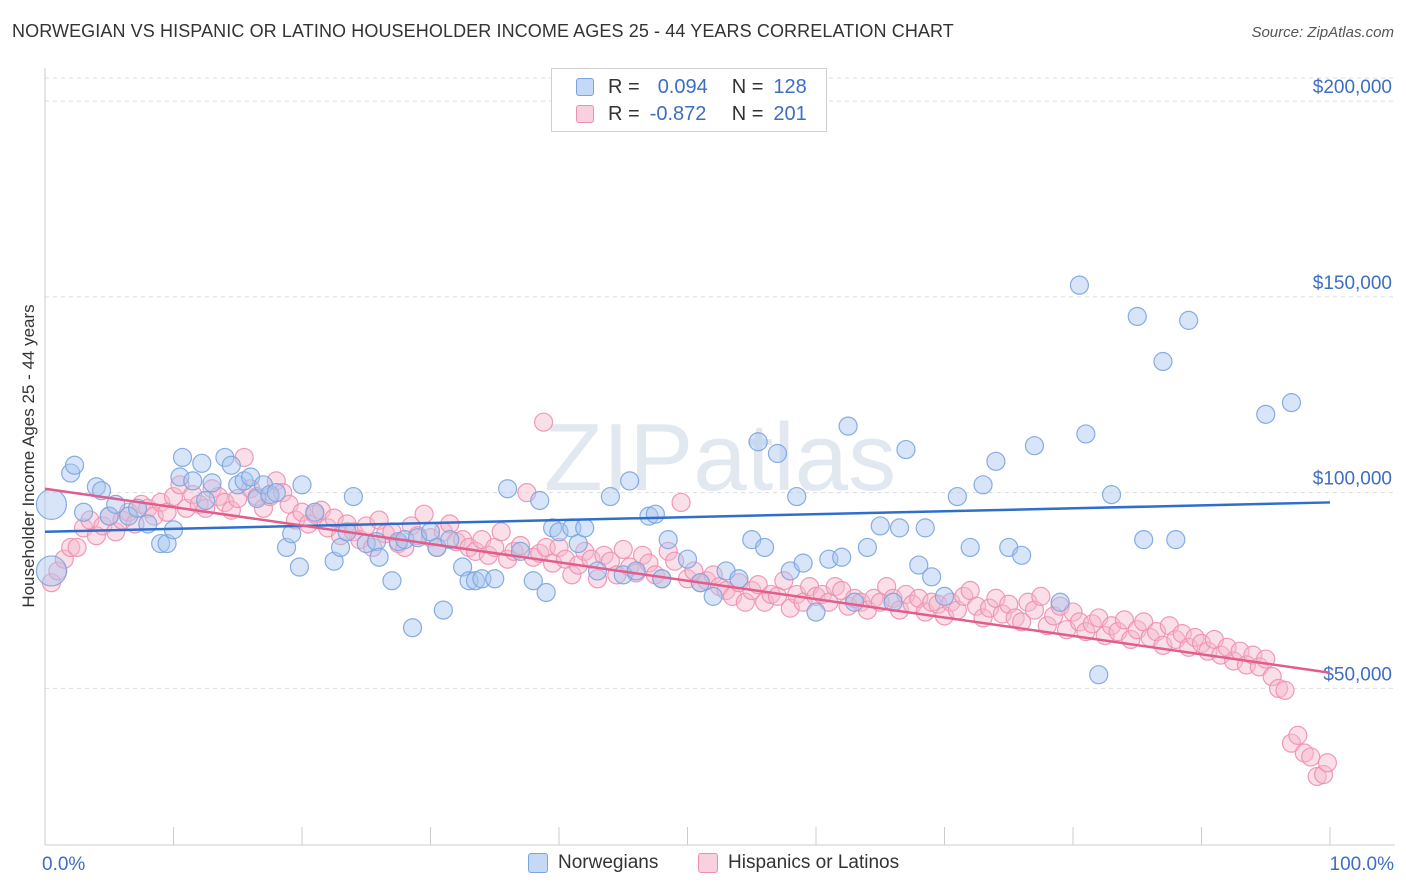  What do you see at coordinates (593, 863) in the screenshot?
I see `legend-item-norwegians: Norwegians` at bounding box center [593, 863].